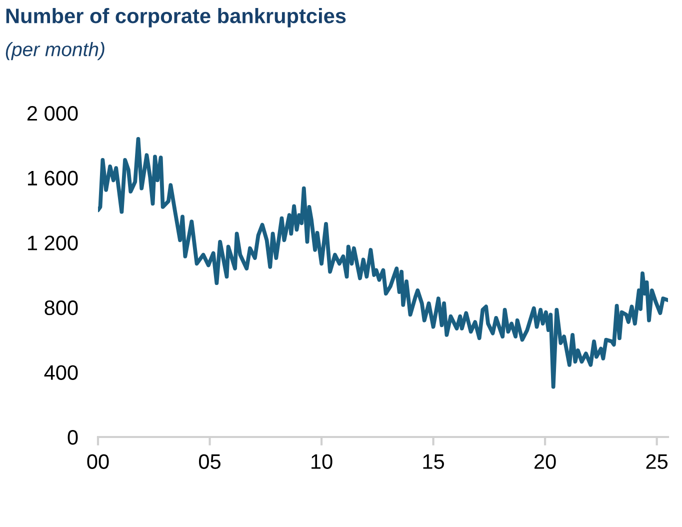  I want to click on y-tick-label: 800, so click(61, 308).